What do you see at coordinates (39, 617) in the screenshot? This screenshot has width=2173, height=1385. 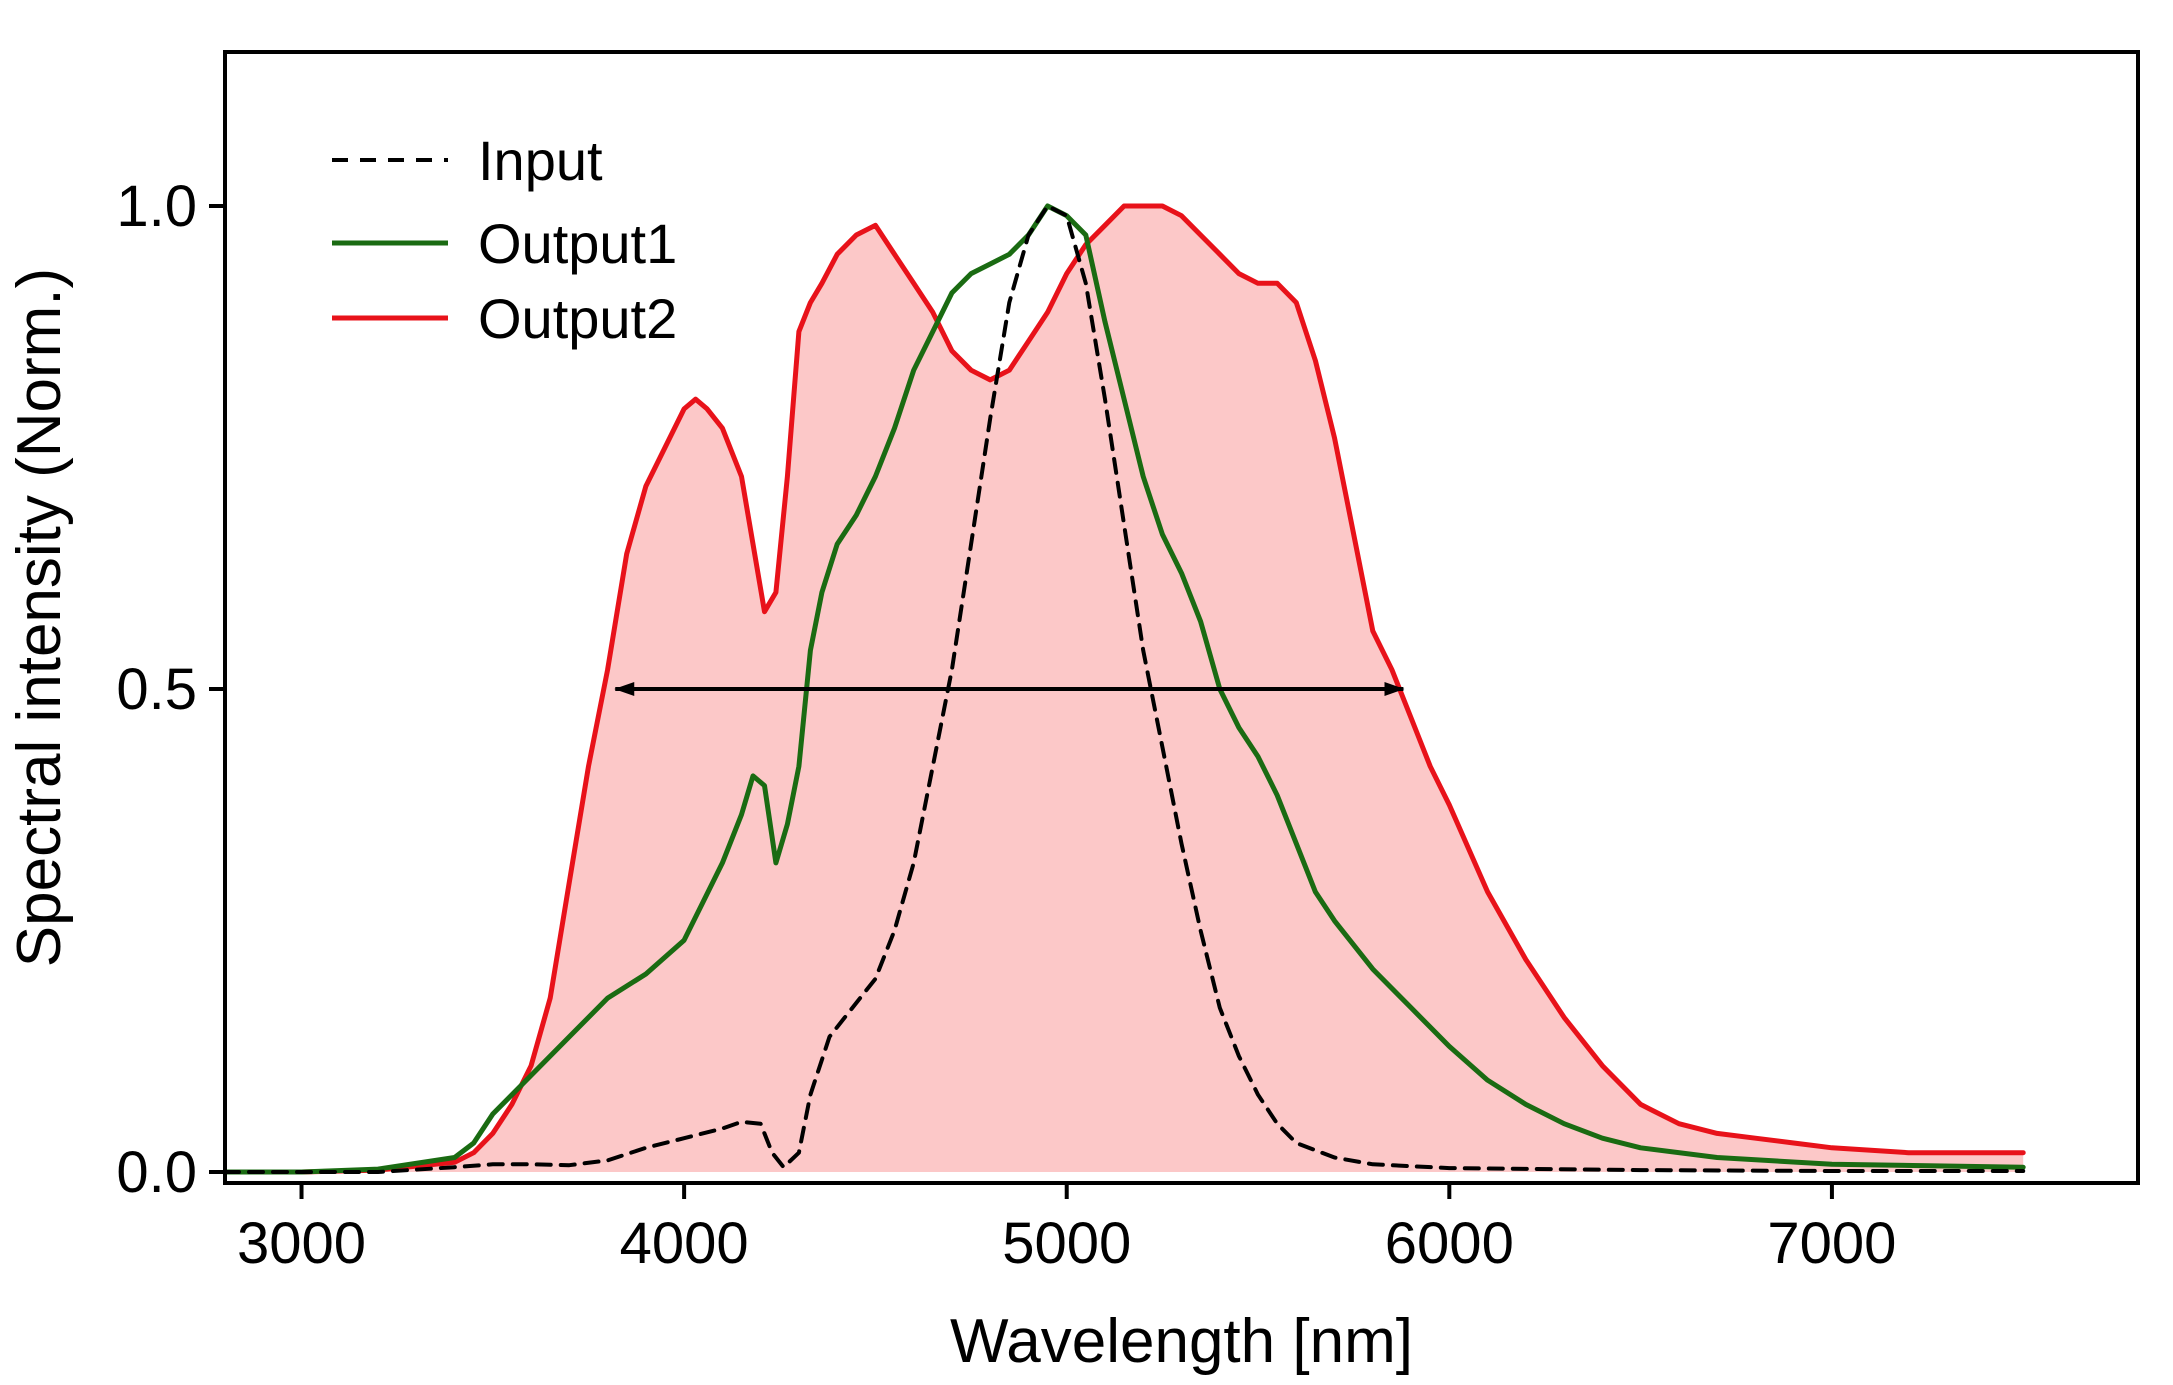 I see `y-axis-title: Spectral intensity (Norm.)` at bounding box center [39, 617].